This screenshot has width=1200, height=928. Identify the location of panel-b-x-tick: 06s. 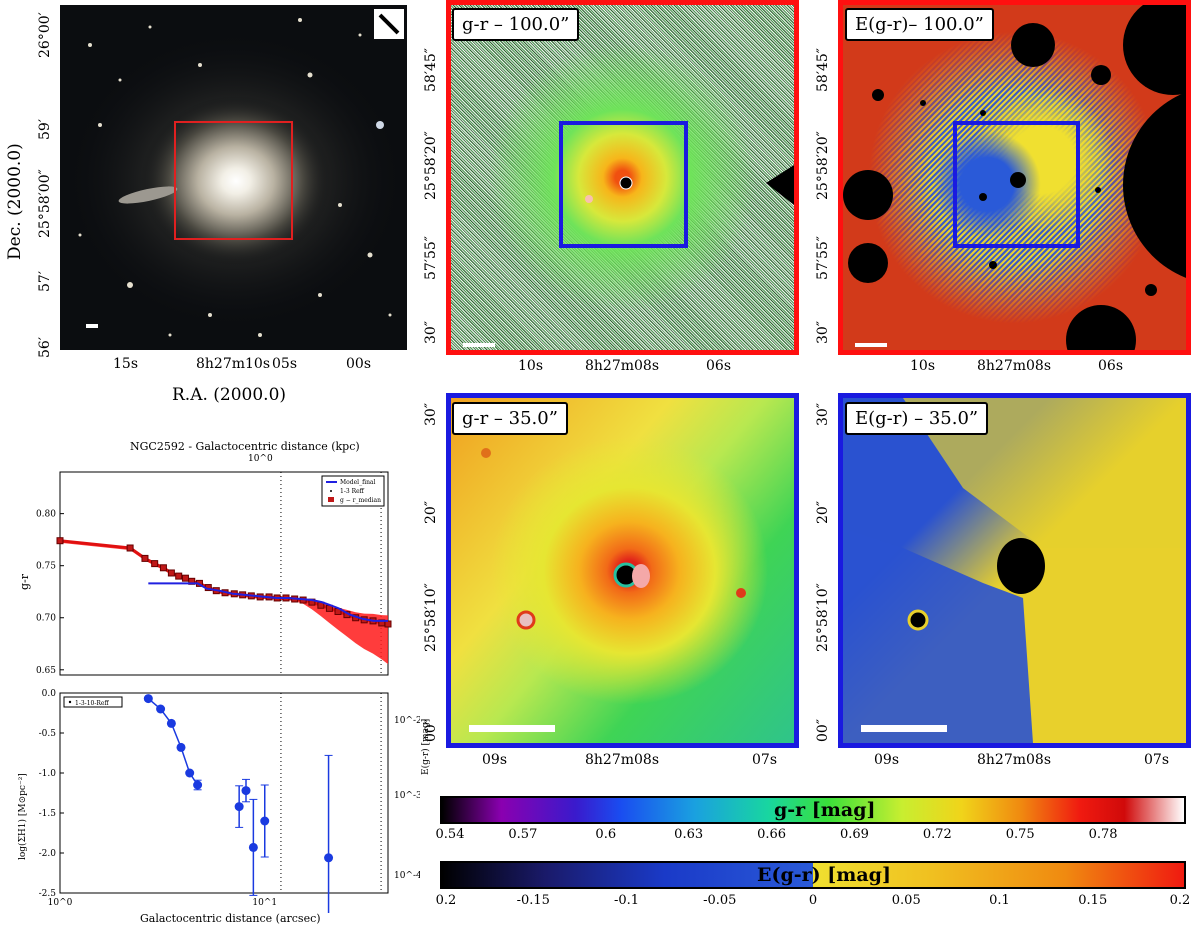
(718, 366).